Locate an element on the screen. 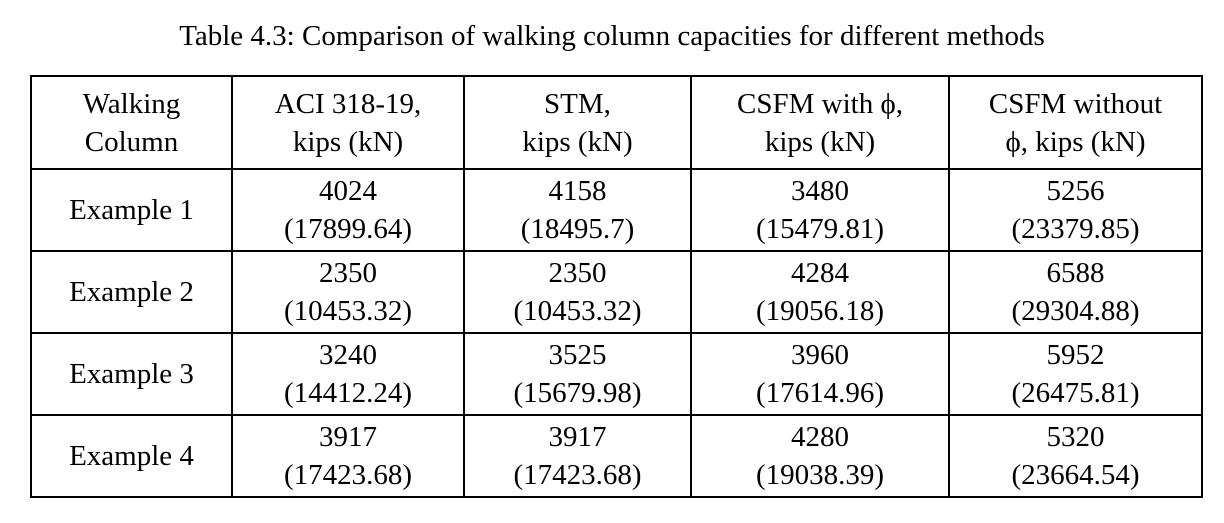 This screenshot has height=523, width=1224. kn-value: (23664.54) is located at coordinates (1075, 475).